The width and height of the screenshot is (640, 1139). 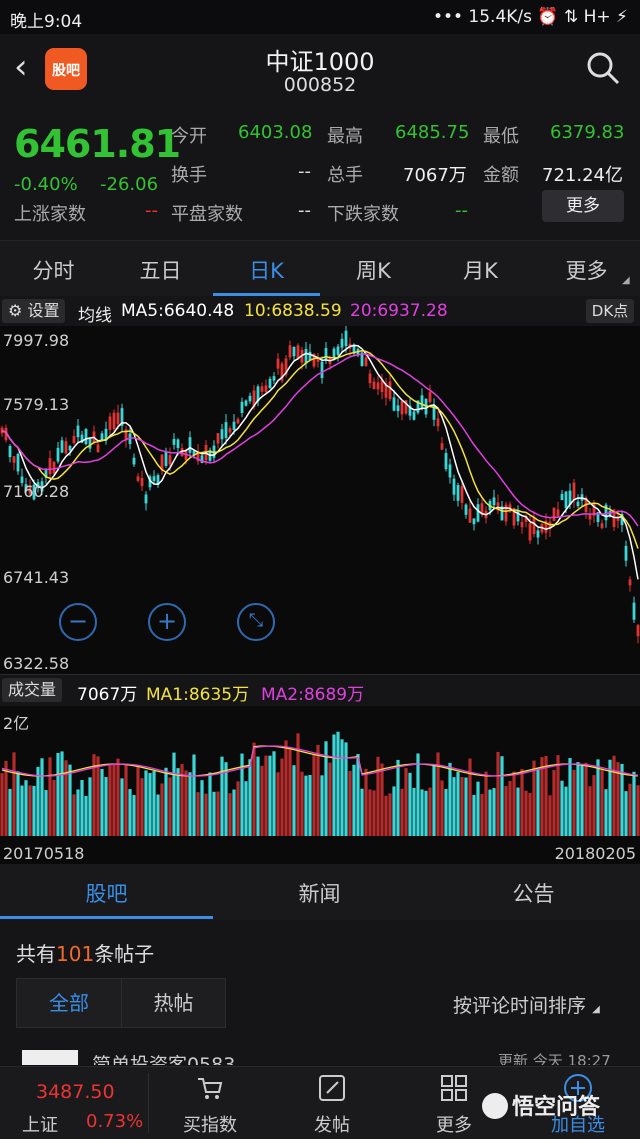 I want to click on index-ticker: 3487.50 上证 0.73%, so click(x=74, y=1103).